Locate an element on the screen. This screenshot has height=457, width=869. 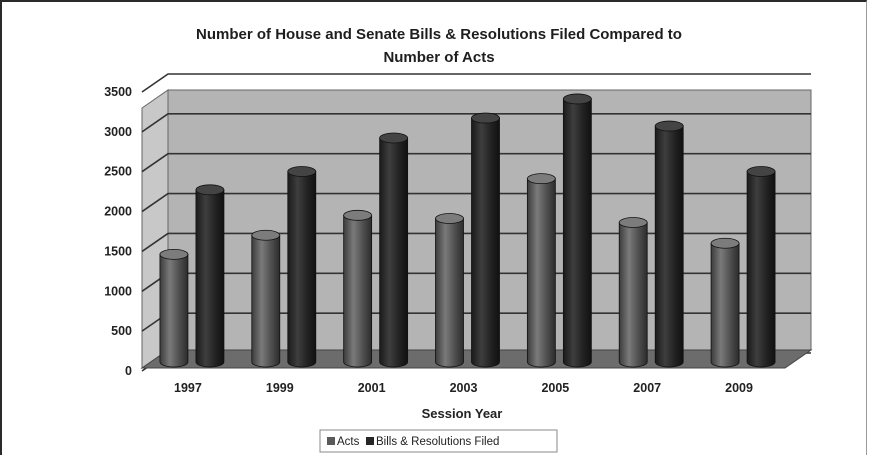
y-tick-label: 1500 is located at coordinates (118, 251).